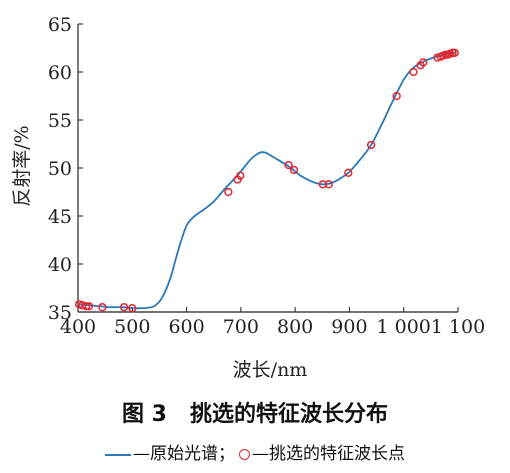  What do you see at coordinates (288, 414) in the screenshot?
I see `figure-title: 挑选的特征波长分布` at bounding box center [288, 414].